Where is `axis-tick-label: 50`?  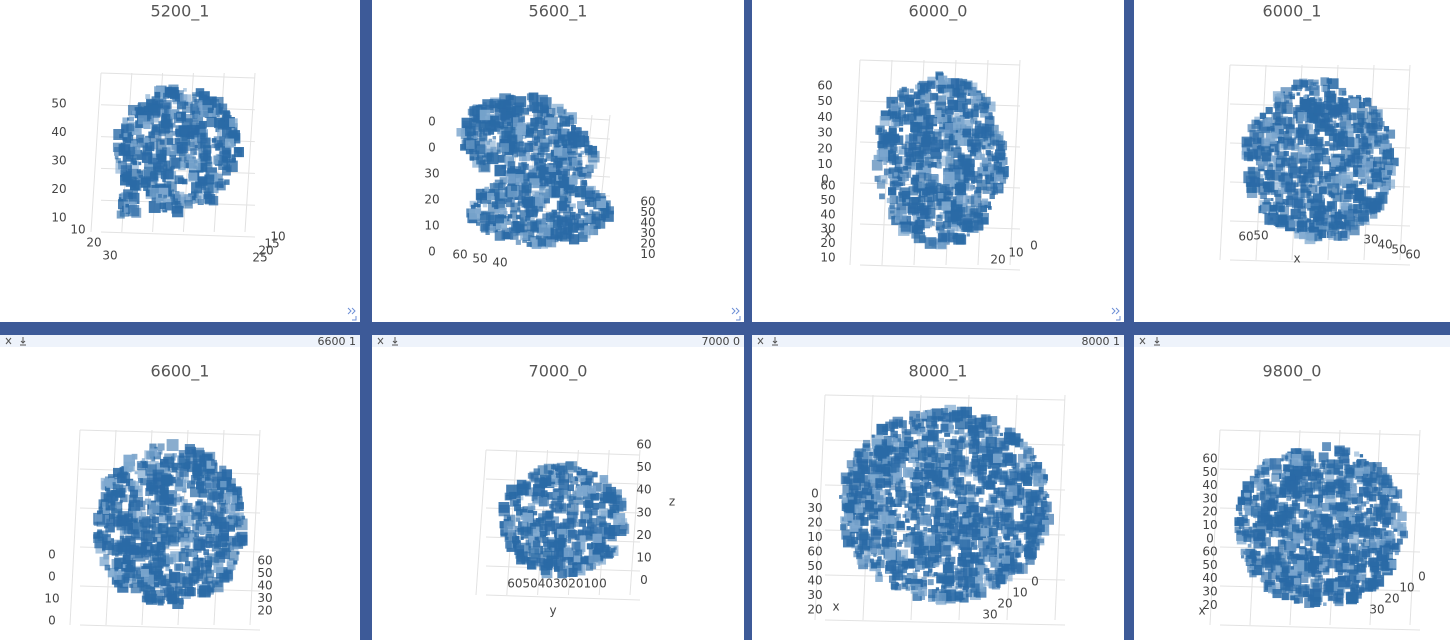 axis-tick-label: 50 is located at coordinates (264, 573).